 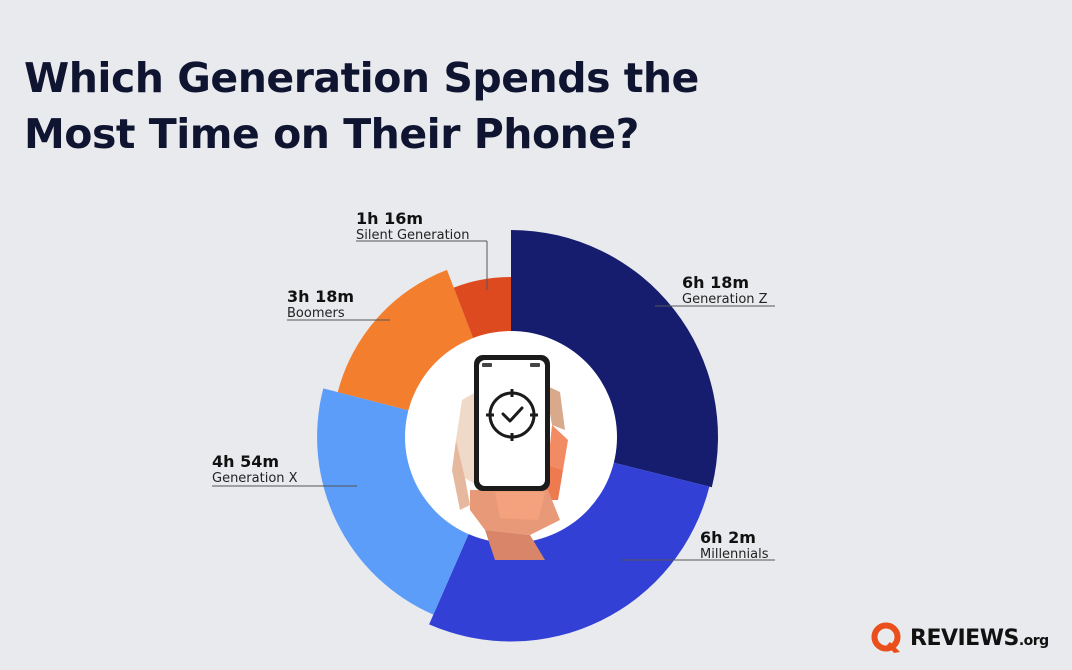 I want to click on name-label-millennials: Millennials, so click(x=734, y=554).